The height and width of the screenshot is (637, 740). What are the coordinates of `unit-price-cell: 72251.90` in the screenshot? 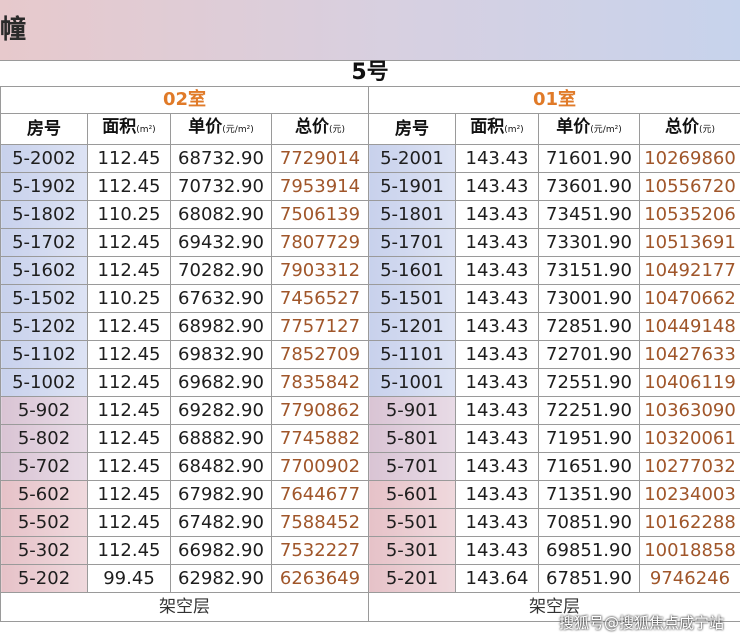 It's located at (589, 410).